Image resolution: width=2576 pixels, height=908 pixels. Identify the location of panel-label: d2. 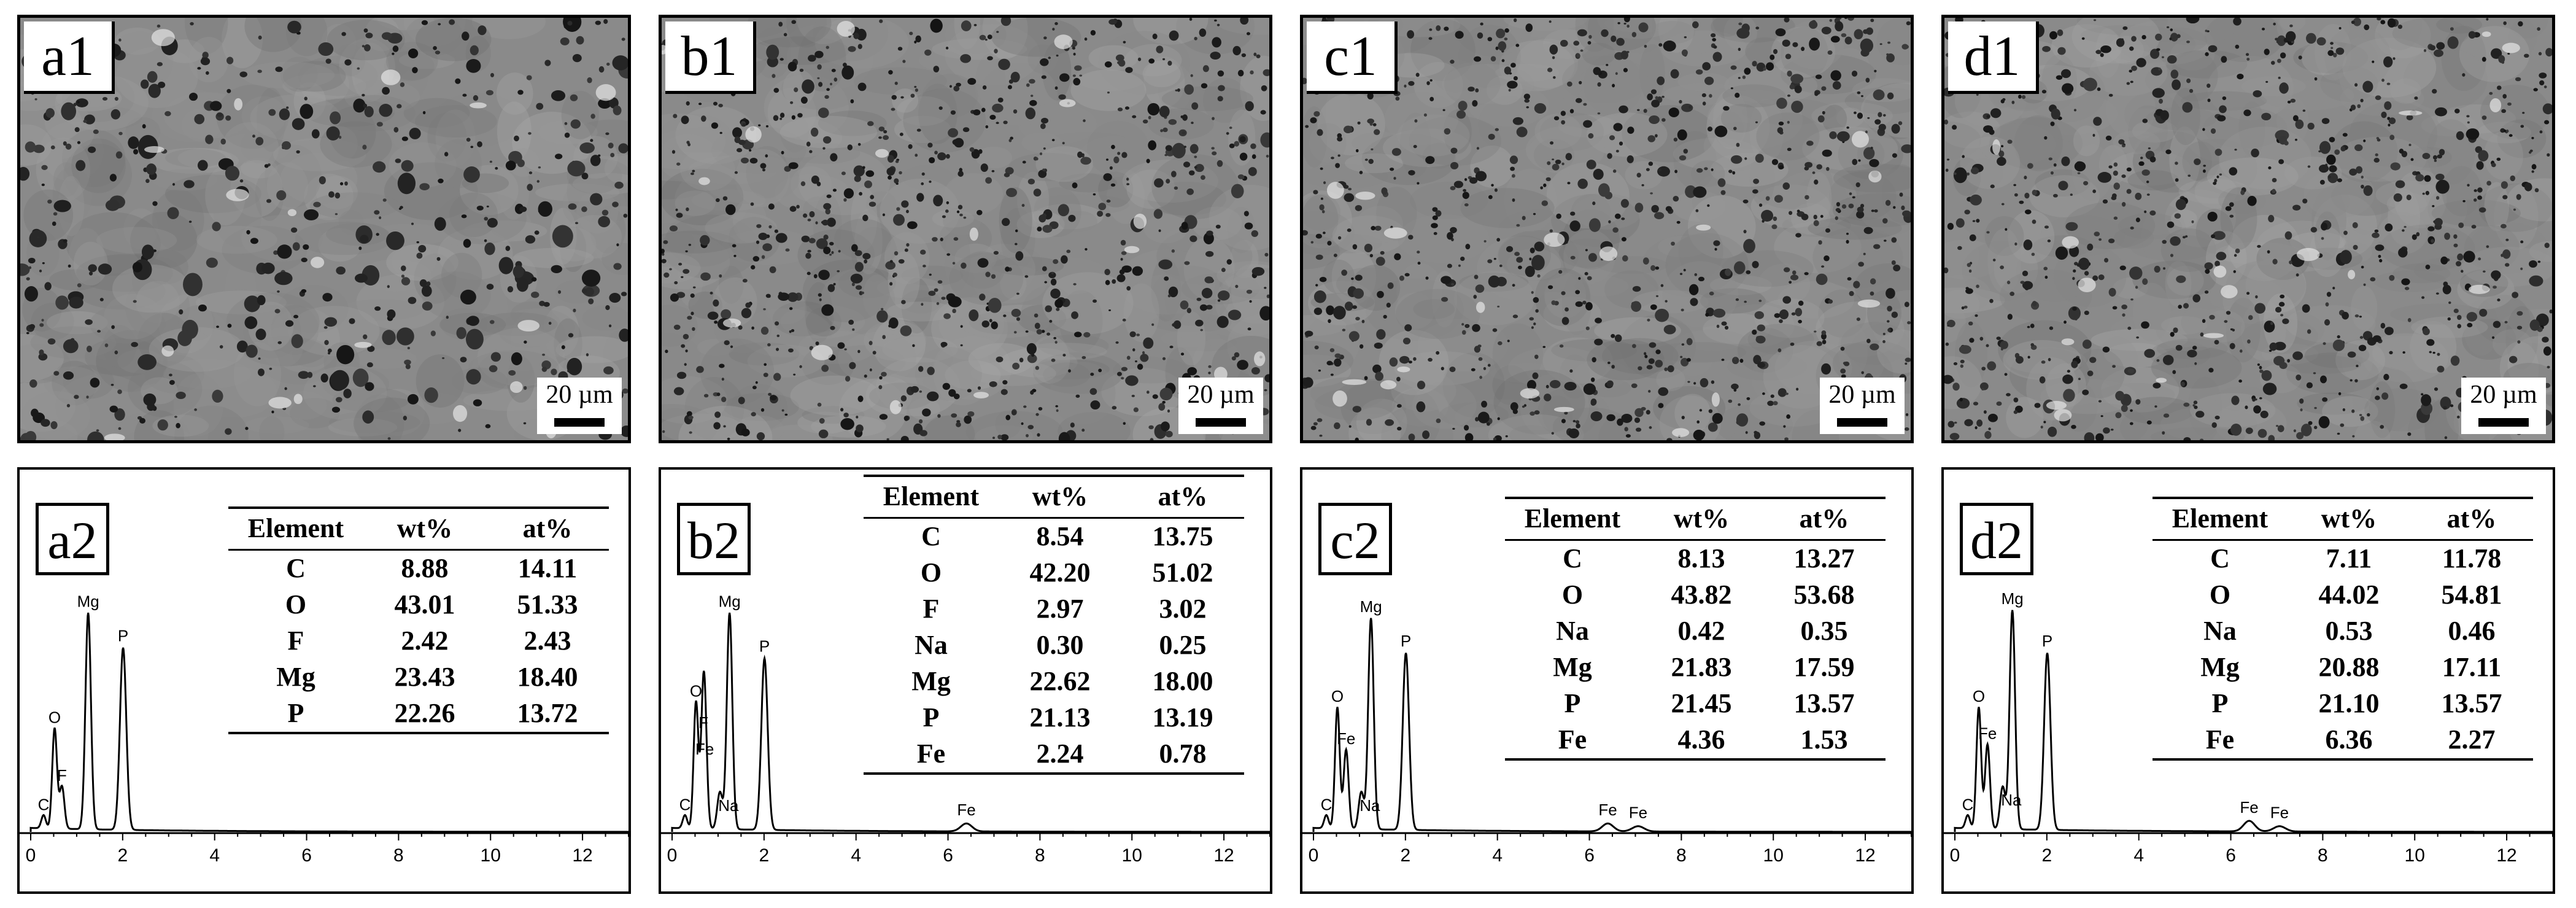
(1996, 539).